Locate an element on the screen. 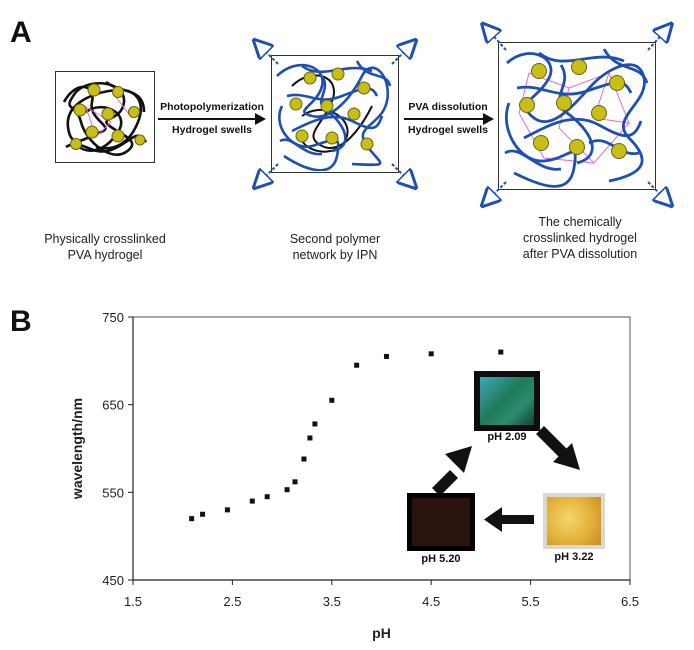 Image resolution: width=694 pixels, height=650 pixels. caption1-line2: PVA hydrogel is located at coordinates (105, 255).